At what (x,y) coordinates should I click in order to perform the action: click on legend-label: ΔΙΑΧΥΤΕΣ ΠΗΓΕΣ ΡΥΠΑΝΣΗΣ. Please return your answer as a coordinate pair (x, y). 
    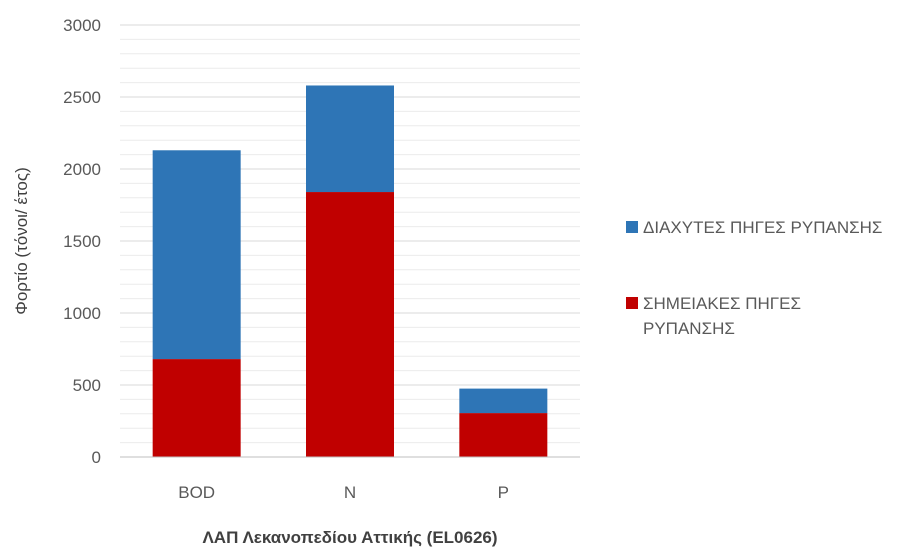
    Looking at the image, I should click on (762, 227).